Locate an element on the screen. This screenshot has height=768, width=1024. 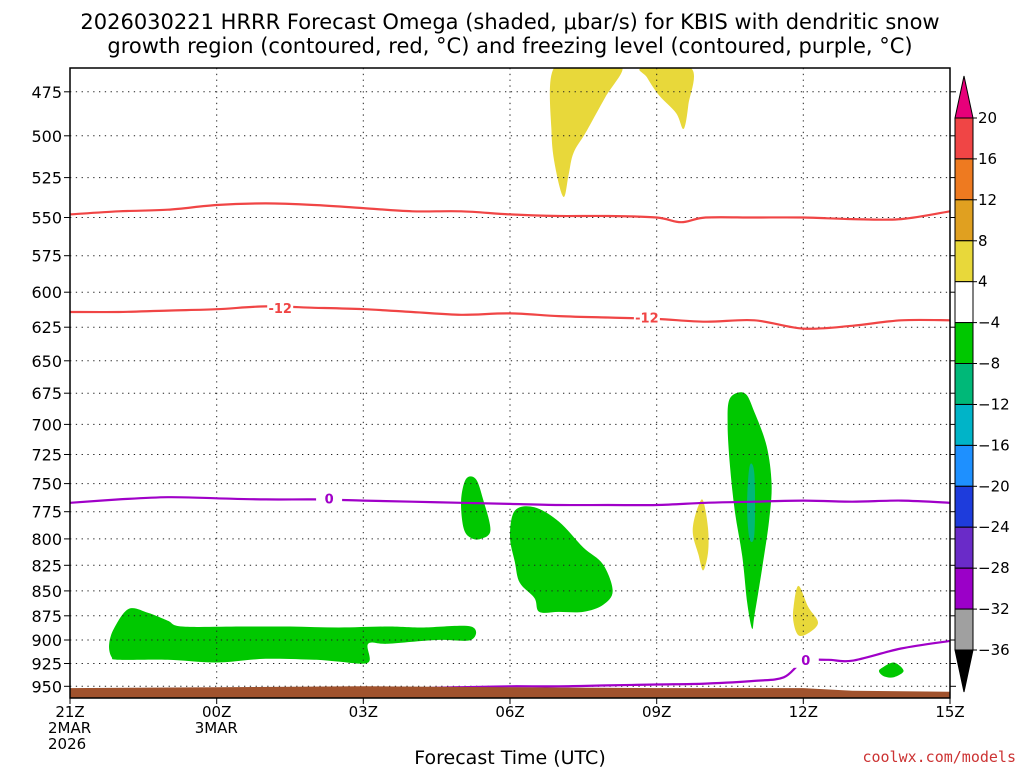
dgz_minus12_lower-label-0: -12 is located at coordinates (280, 309).